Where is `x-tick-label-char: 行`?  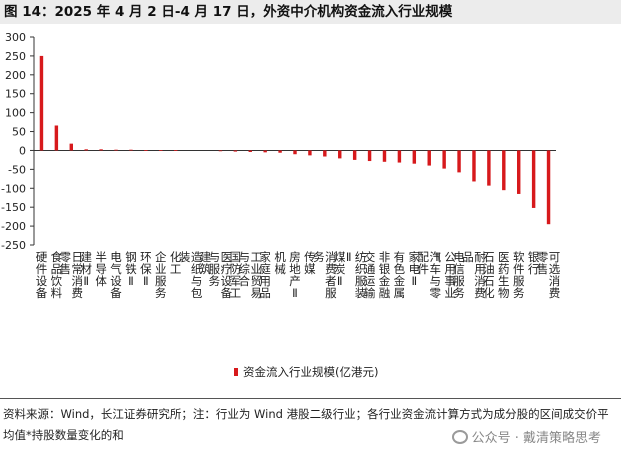
x-tick-label-char: 行 is located at coordinates (534, 269).